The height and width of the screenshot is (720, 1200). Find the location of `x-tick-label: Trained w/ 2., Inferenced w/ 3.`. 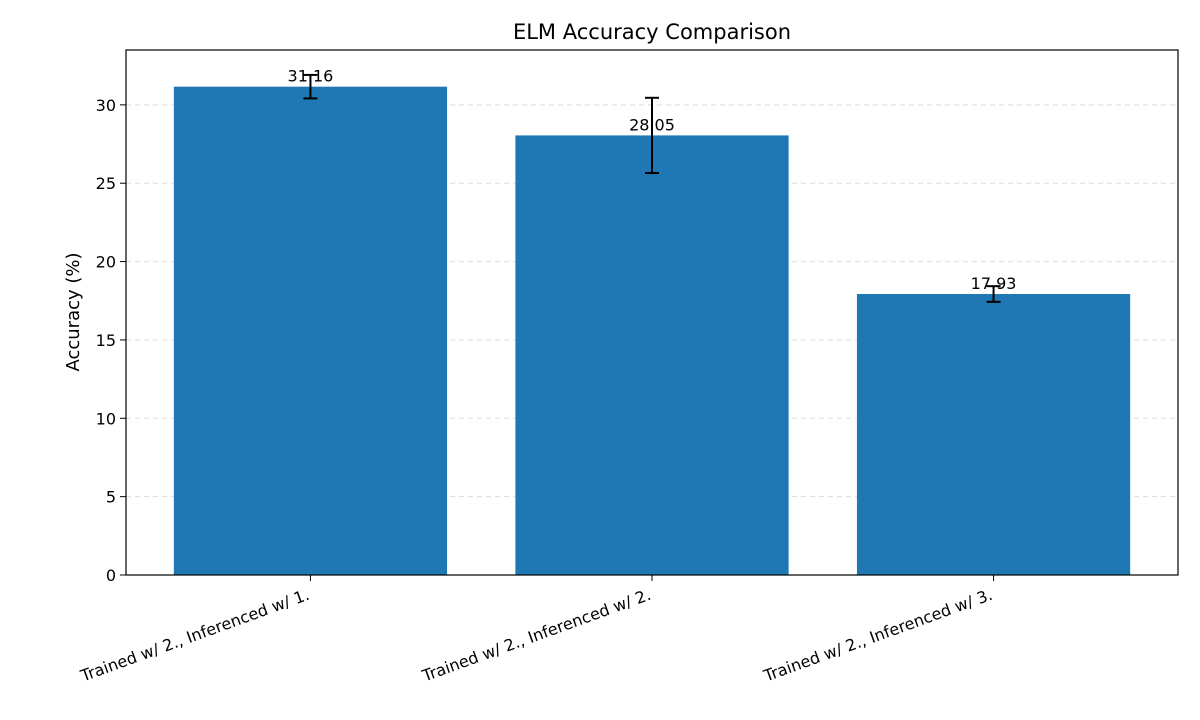

x-tick-label: Trained w/ 2., Inferenced w/ 3. is located at coordinates (877, 635).